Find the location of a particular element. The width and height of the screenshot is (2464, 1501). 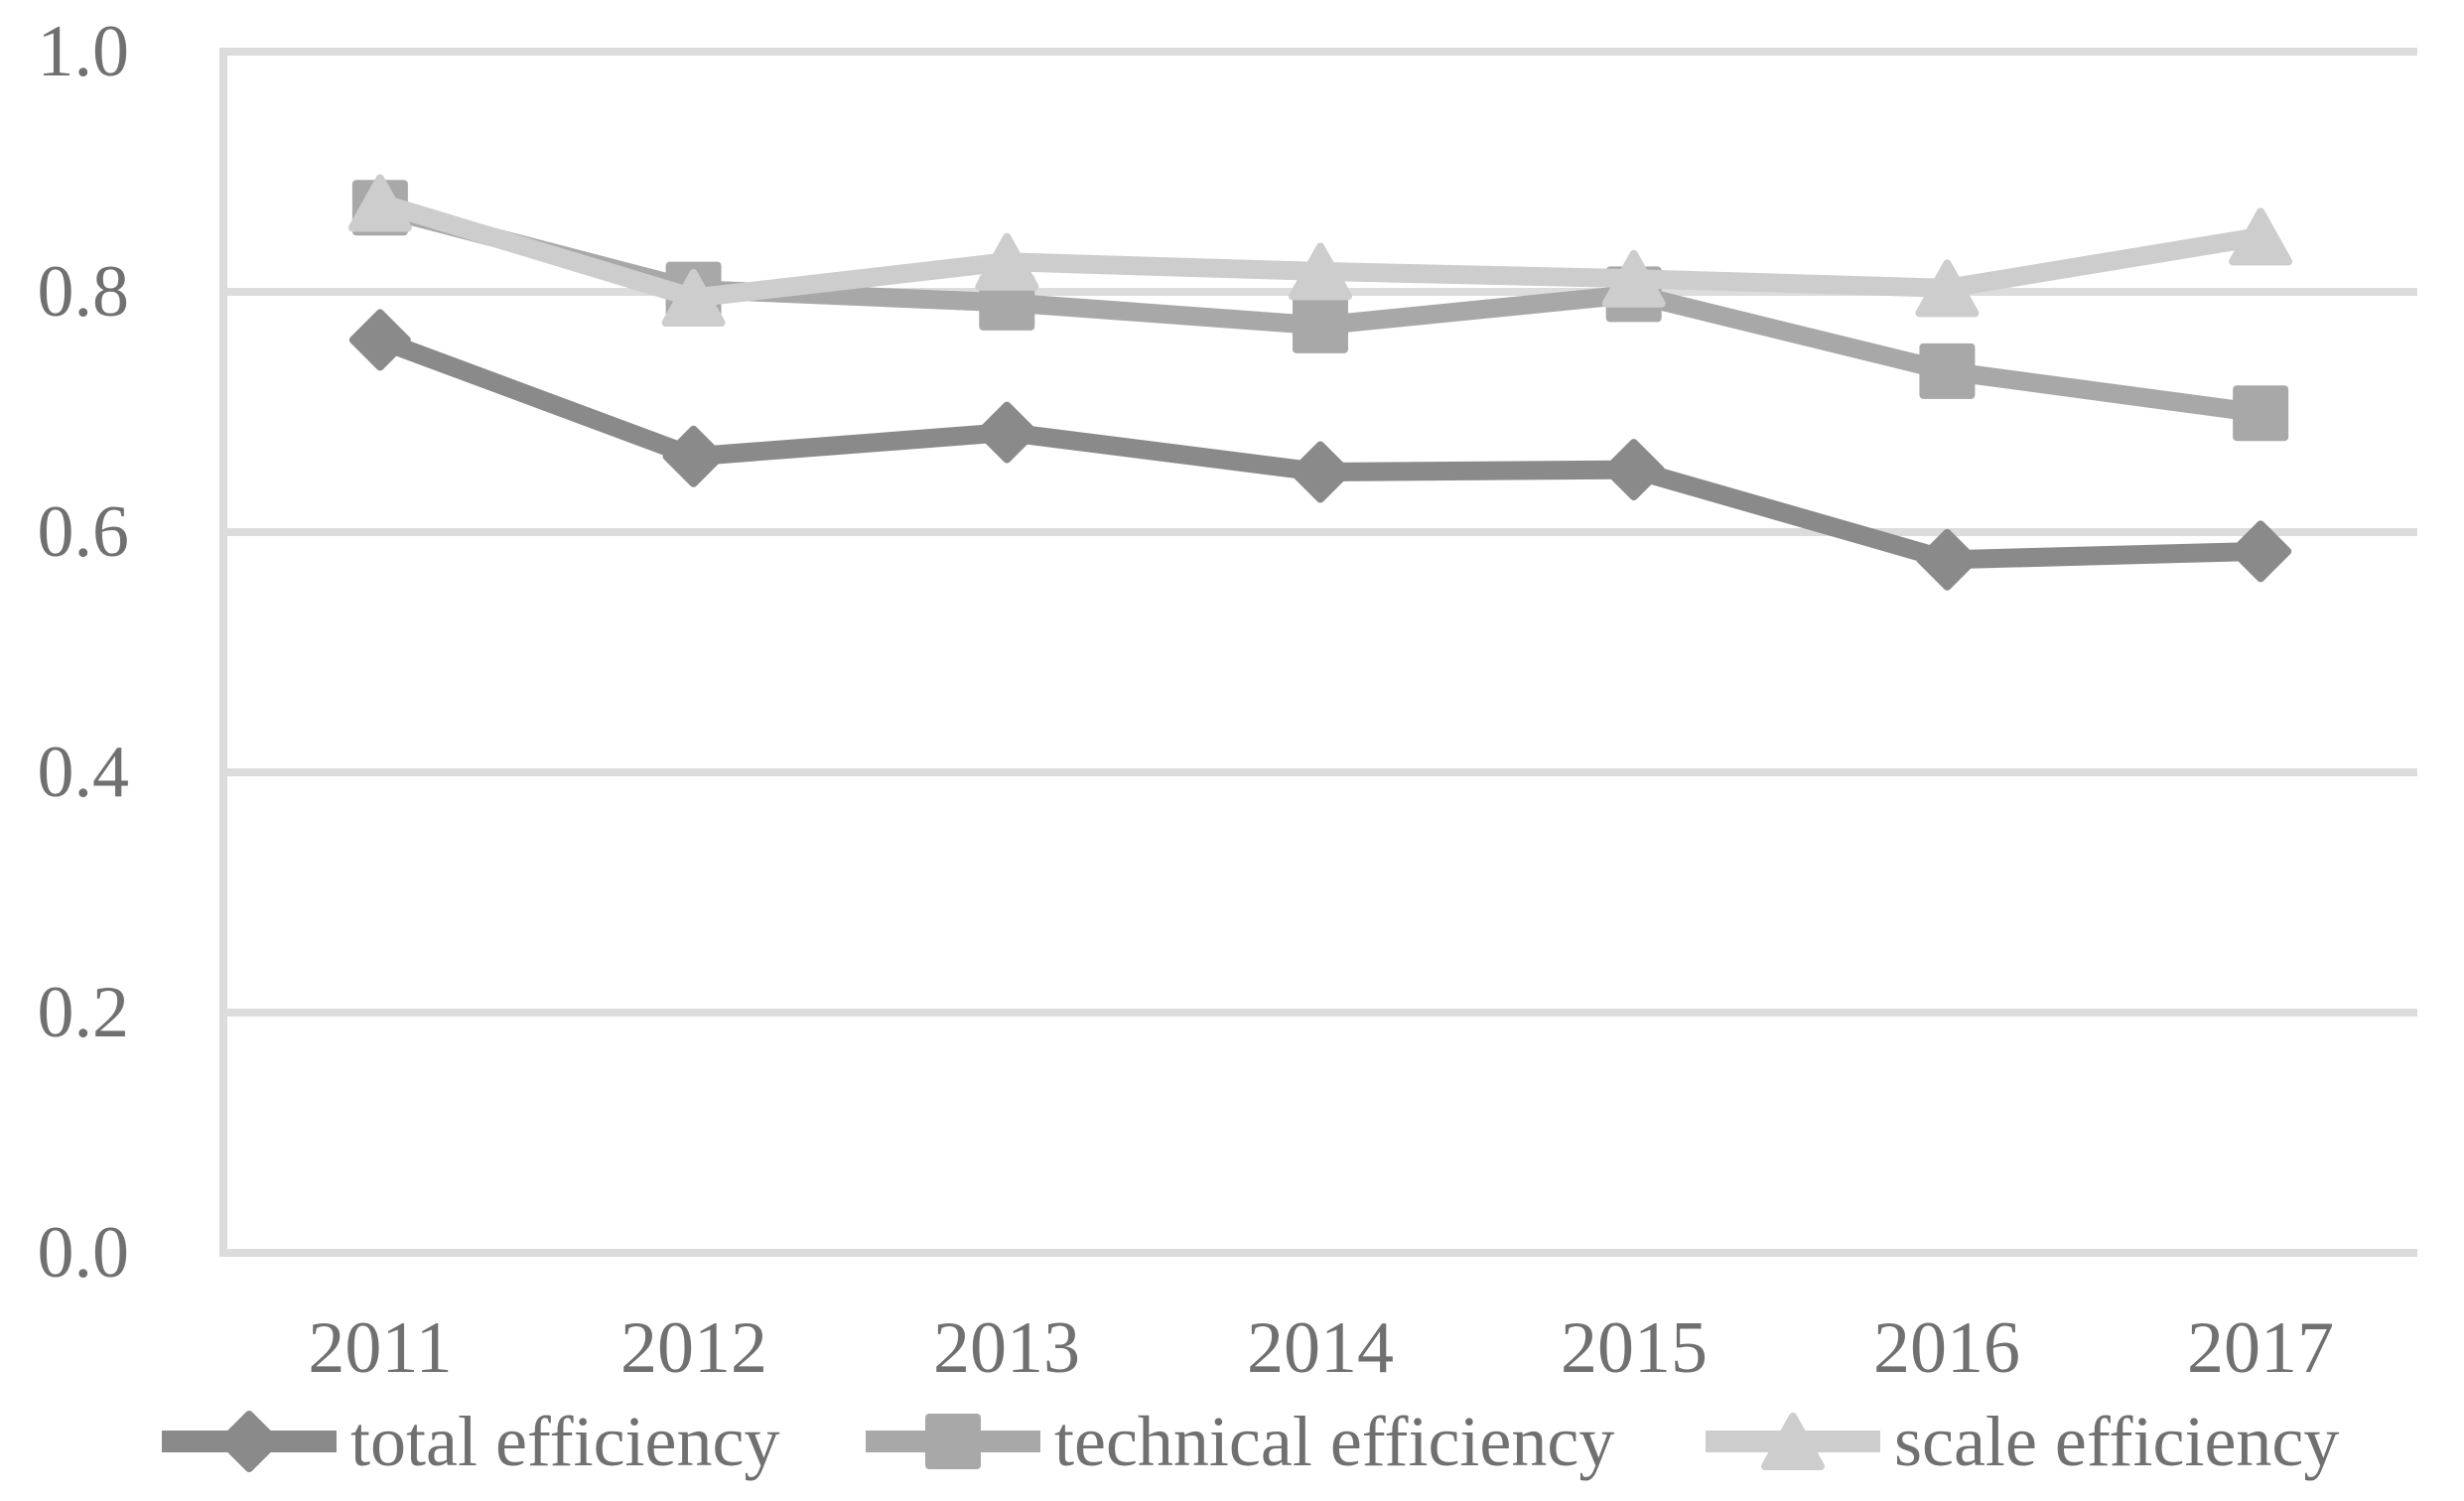

x-axis-tick-label: 2015 is located at coordinates (1634, 1348).